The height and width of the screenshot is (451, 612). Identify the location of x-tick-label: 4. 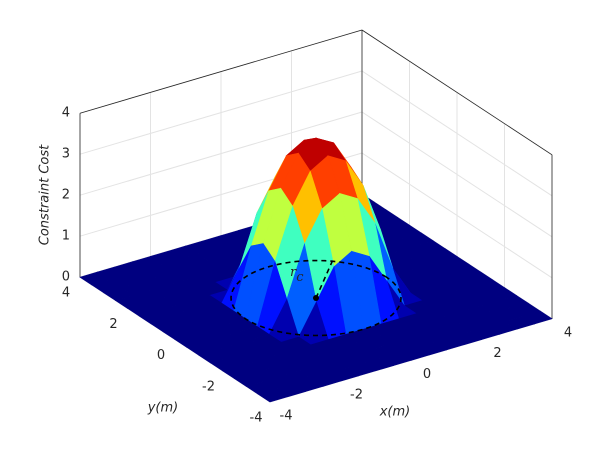
(568, 332).